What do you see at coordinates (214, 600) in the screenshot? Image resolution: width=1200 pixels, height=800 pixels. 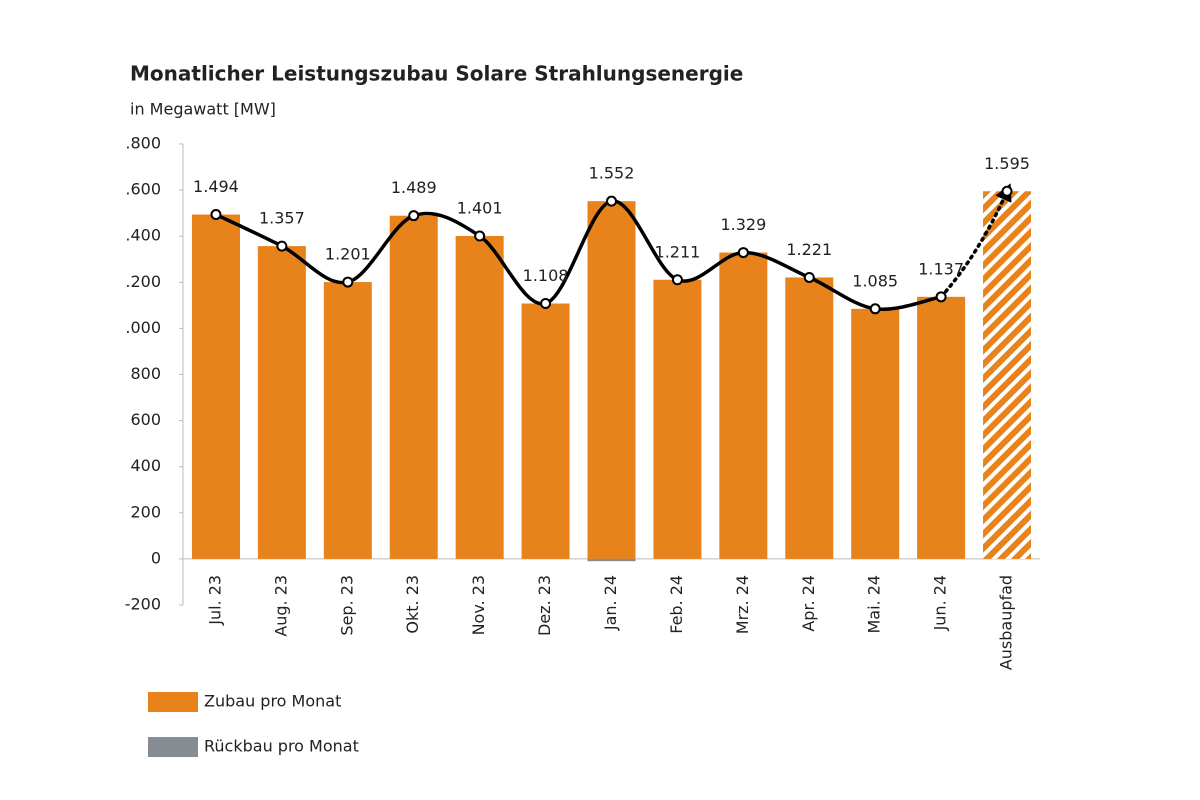 I see `x-tick-label: Jul. 23` at bounding box center [214, 600].